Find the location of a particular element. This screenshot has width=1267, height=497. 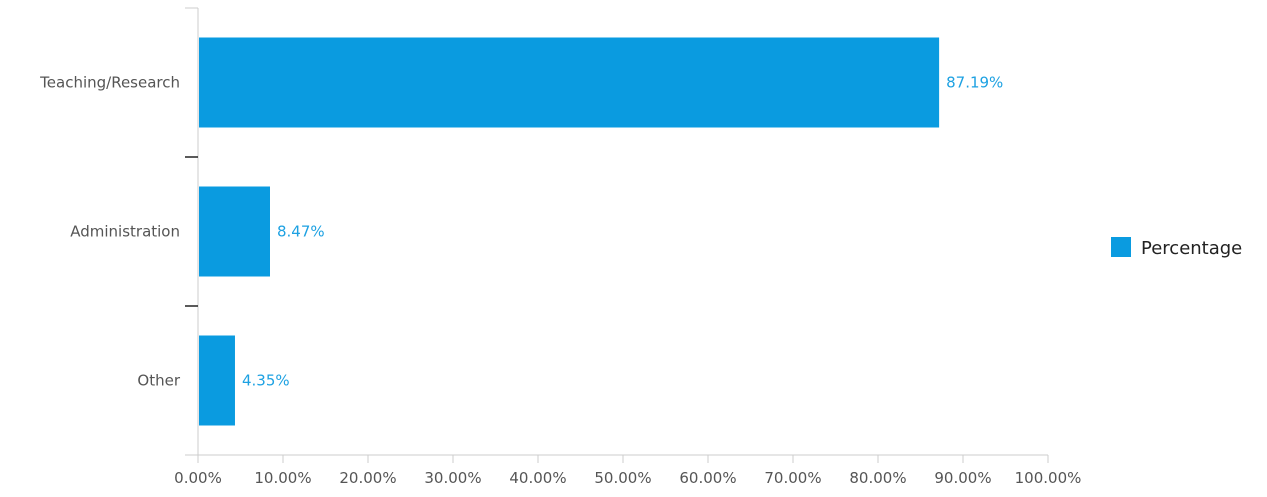

data-label: 8.47% is located at coordinates (301, 232).